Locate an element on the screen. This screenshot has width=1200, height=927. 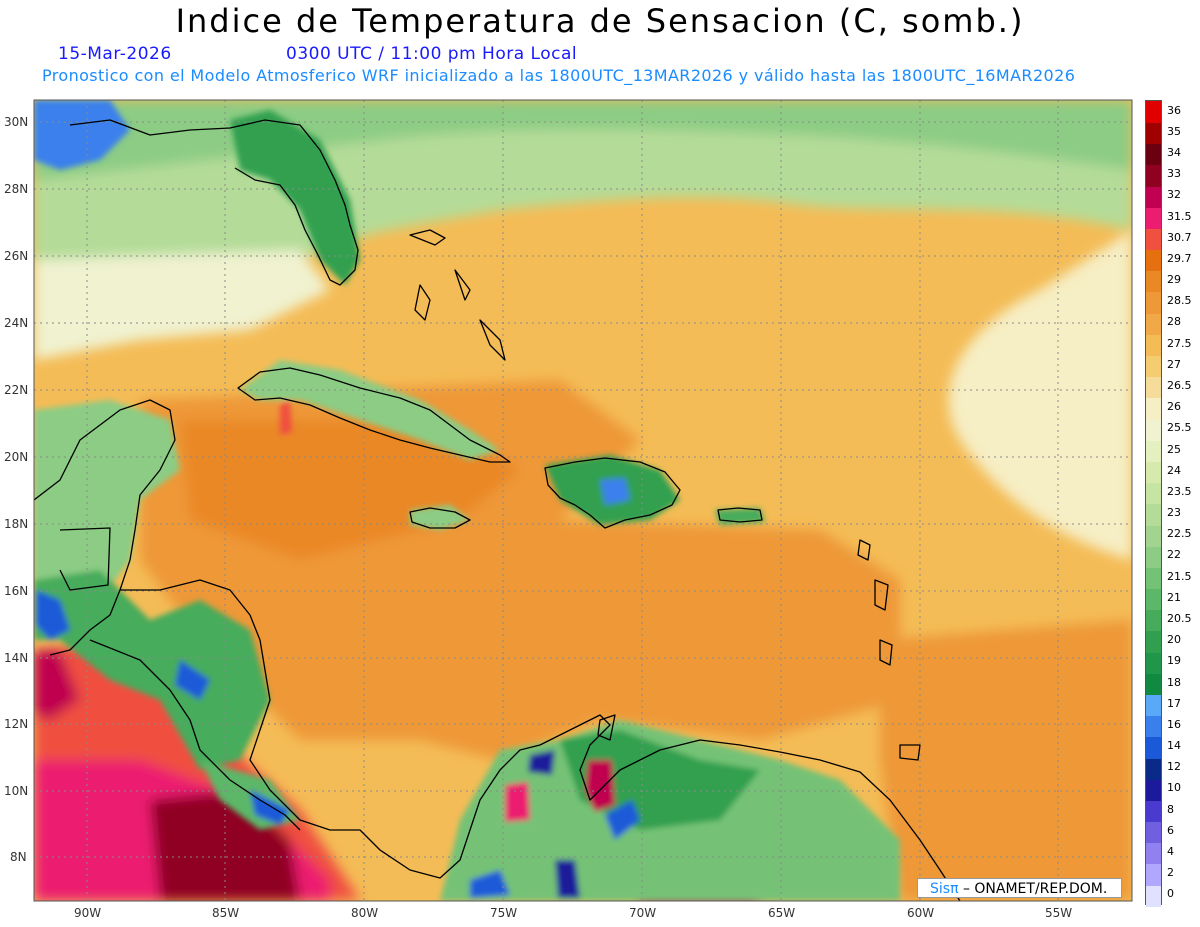
credit-box: Sisπ – ONAMET/REP.DOM. is located at coordinates (1019, 888).